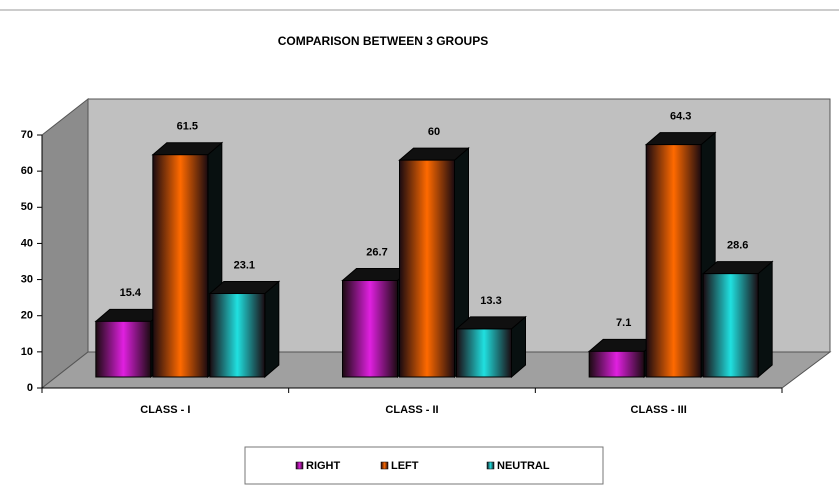  Describe the element at coordinates (27, 207) in the screenshot. I see `y-tick-label: 50` at that location.